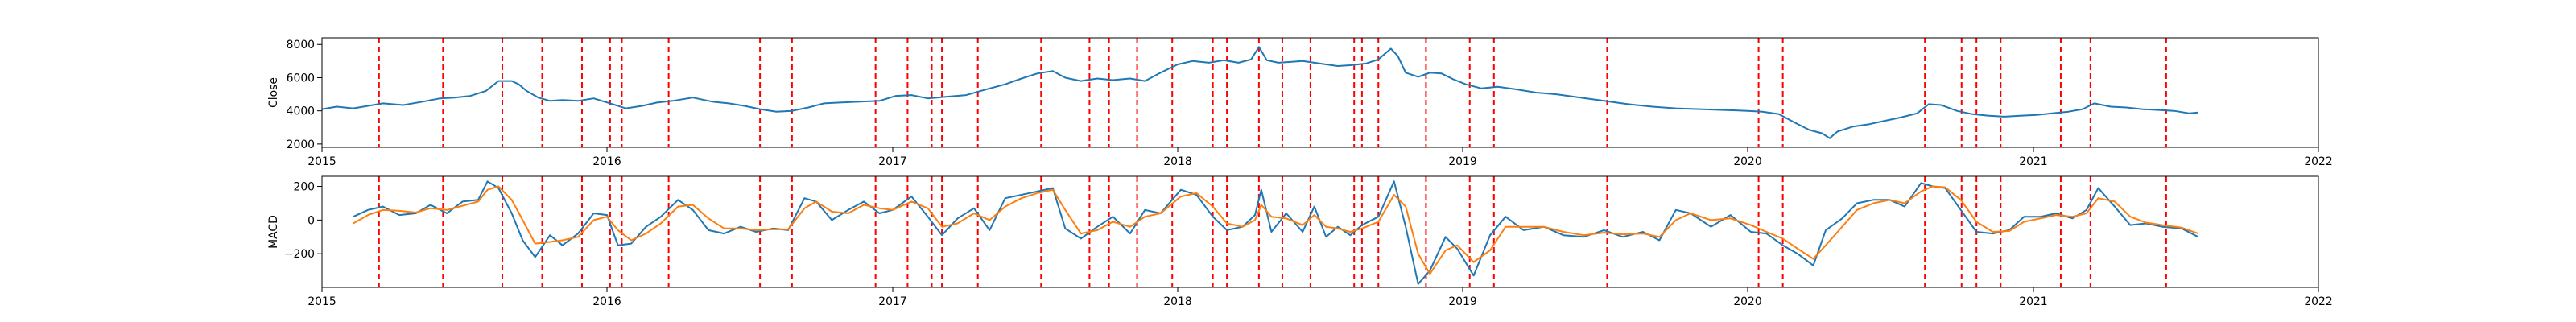 This screenshot has height=322, width=2576. I want to click on y-tick-label: 2000, so click(301, 144).